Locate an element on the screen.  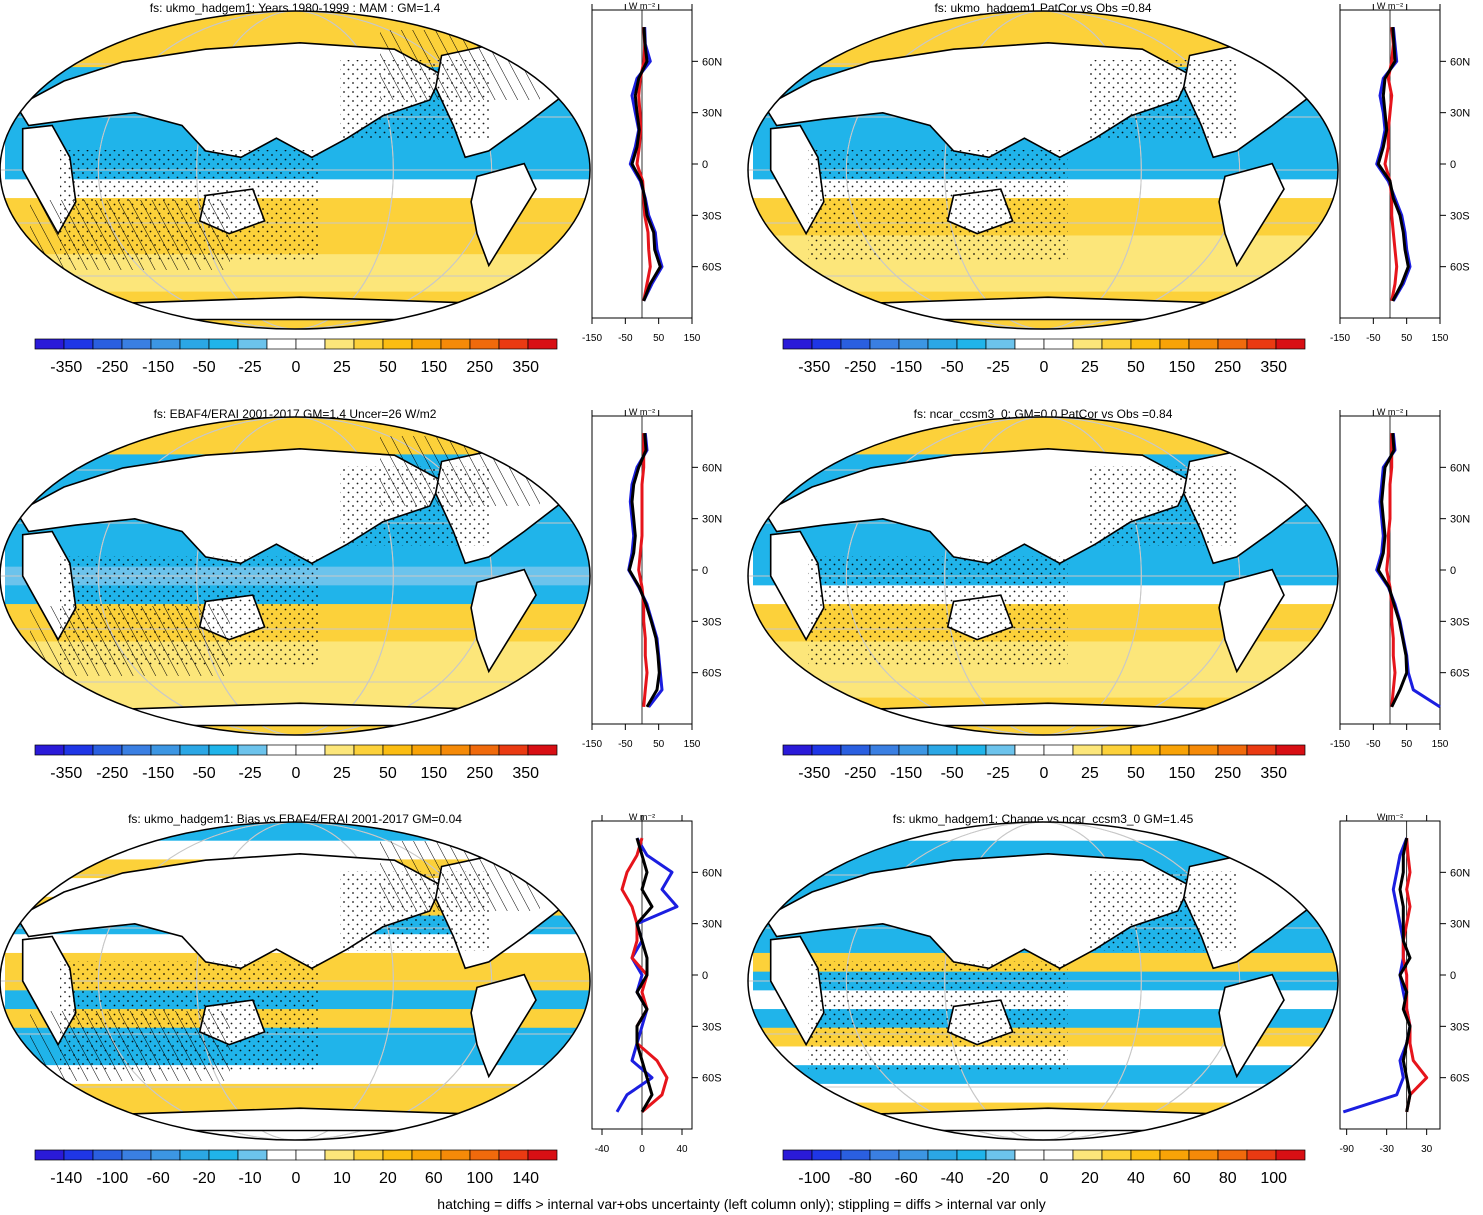
hatching is located at coordinates (130, 641).